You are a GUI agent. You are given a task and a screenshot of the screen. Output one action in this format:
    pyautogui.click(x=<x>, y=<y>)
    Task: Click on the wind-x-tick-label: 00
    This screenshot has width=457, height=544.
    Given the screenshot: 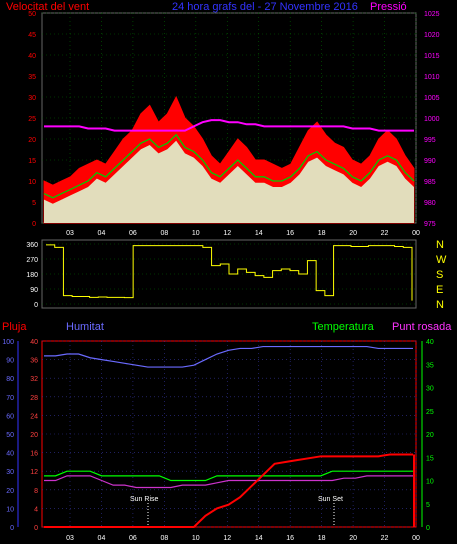 What is the action you would take?
    pyautogui.click(x=416, y=233)
    